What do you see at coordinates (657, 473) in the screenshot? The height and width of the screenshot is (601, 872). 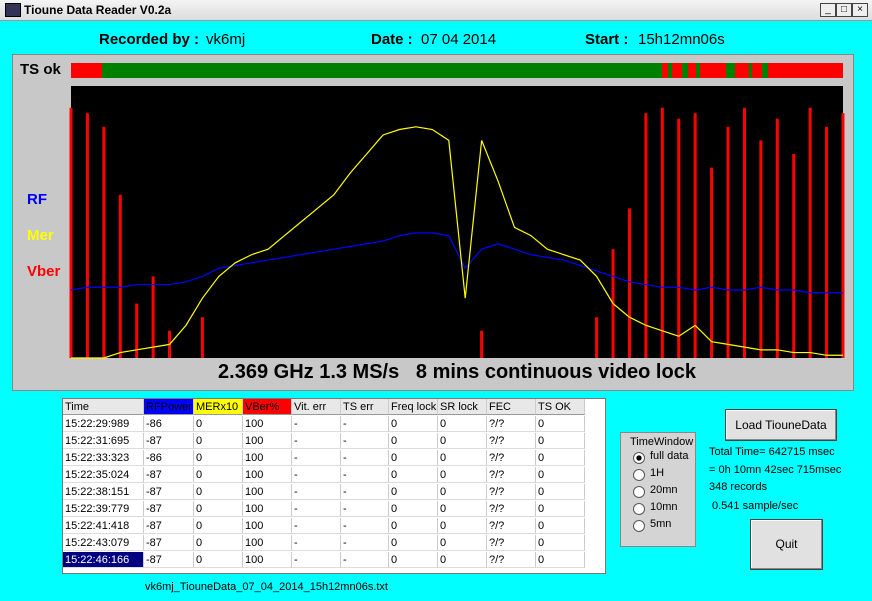 I see `radio-label: 1H` at bounding box center [657, 473].